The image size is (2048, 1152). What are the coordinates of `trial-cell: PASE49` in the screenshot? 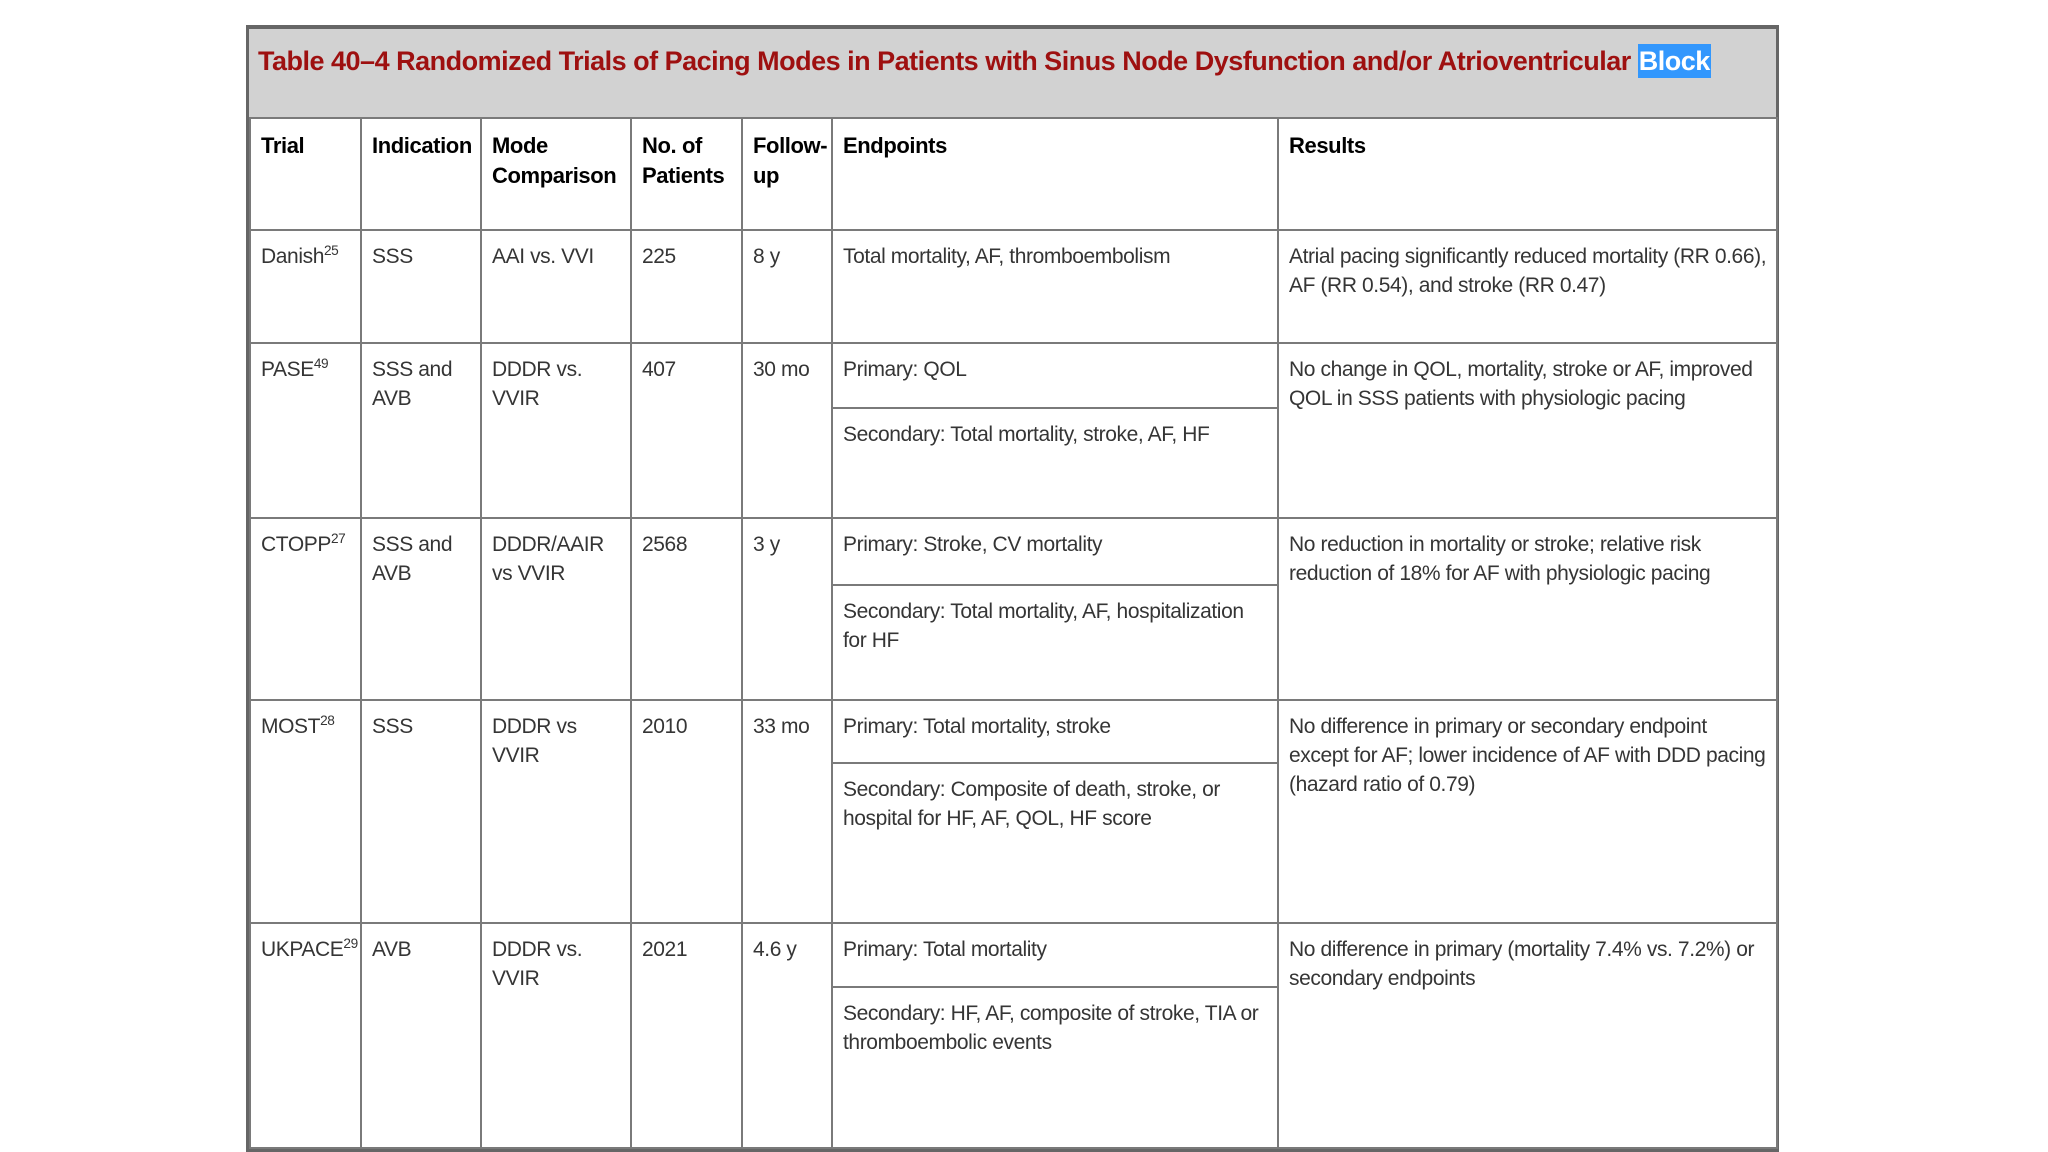 It's located at (305, 430).